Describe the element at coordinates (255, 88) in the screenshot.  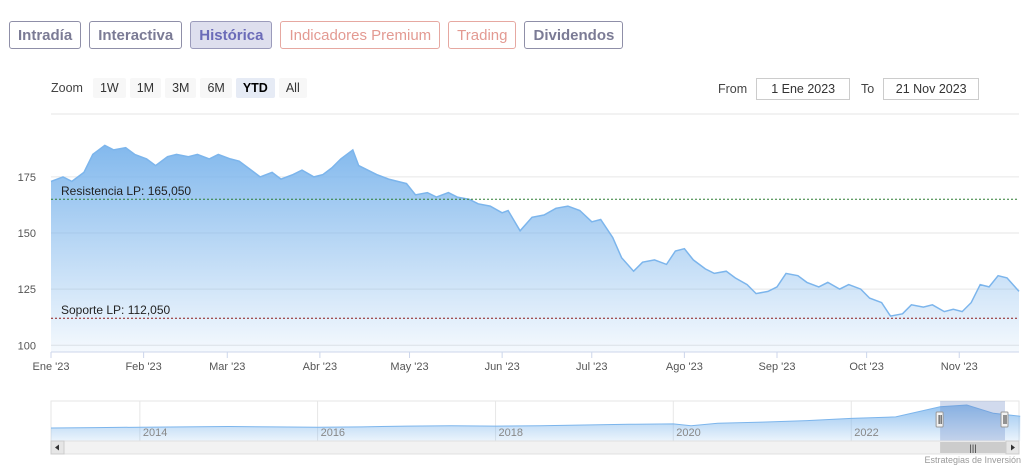
I see `zoom-button-4: YTD` at that location.